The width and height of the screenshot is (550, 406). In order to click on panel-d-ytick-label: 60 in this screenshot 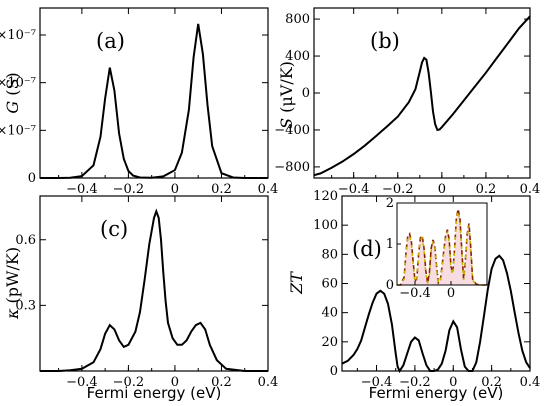, I will do `click(329, 284)`.